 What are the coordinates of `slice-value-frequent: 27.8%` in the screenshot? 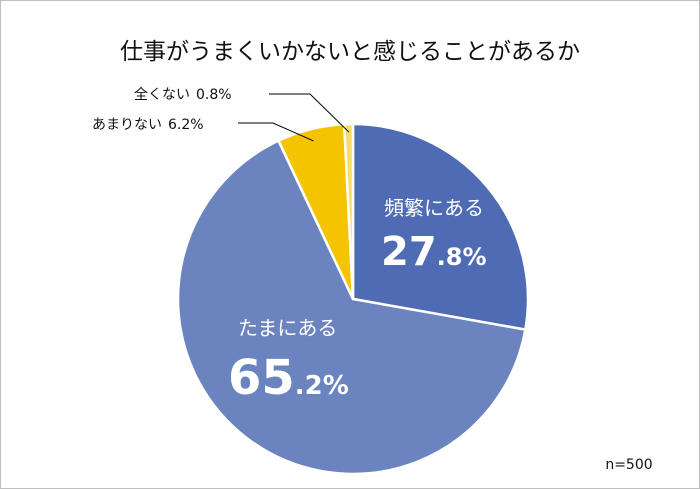 It's located at (434, 252).